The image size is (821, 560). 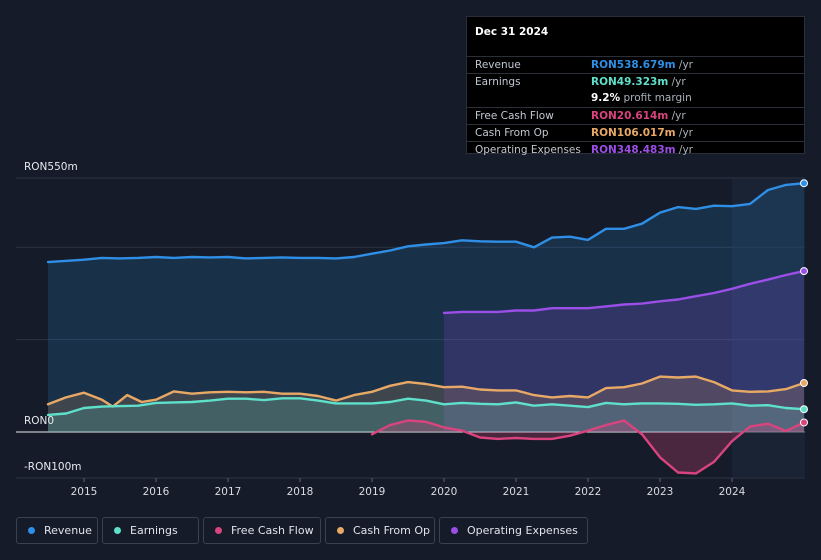 What do you see at coordinates (606, 98) in the screenshot?
I see `tooltip-value: 9.2%` at bounding box center [606, 98].